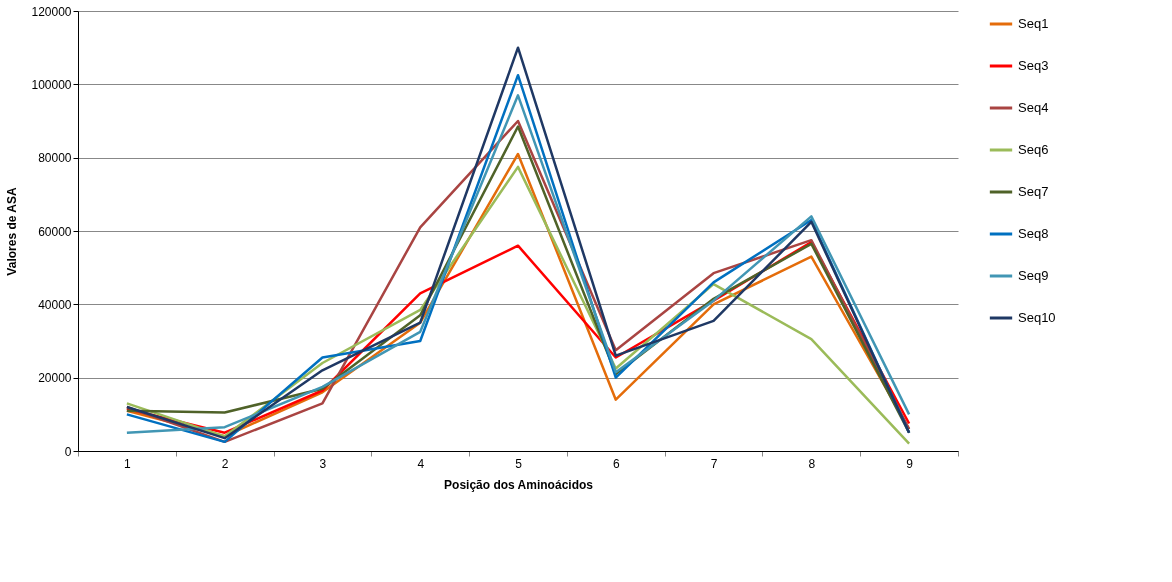 Image resolution: width=1172 pixels, height=582 pixels. I want to click on y-tick-label: 120000, so click(51, 11).